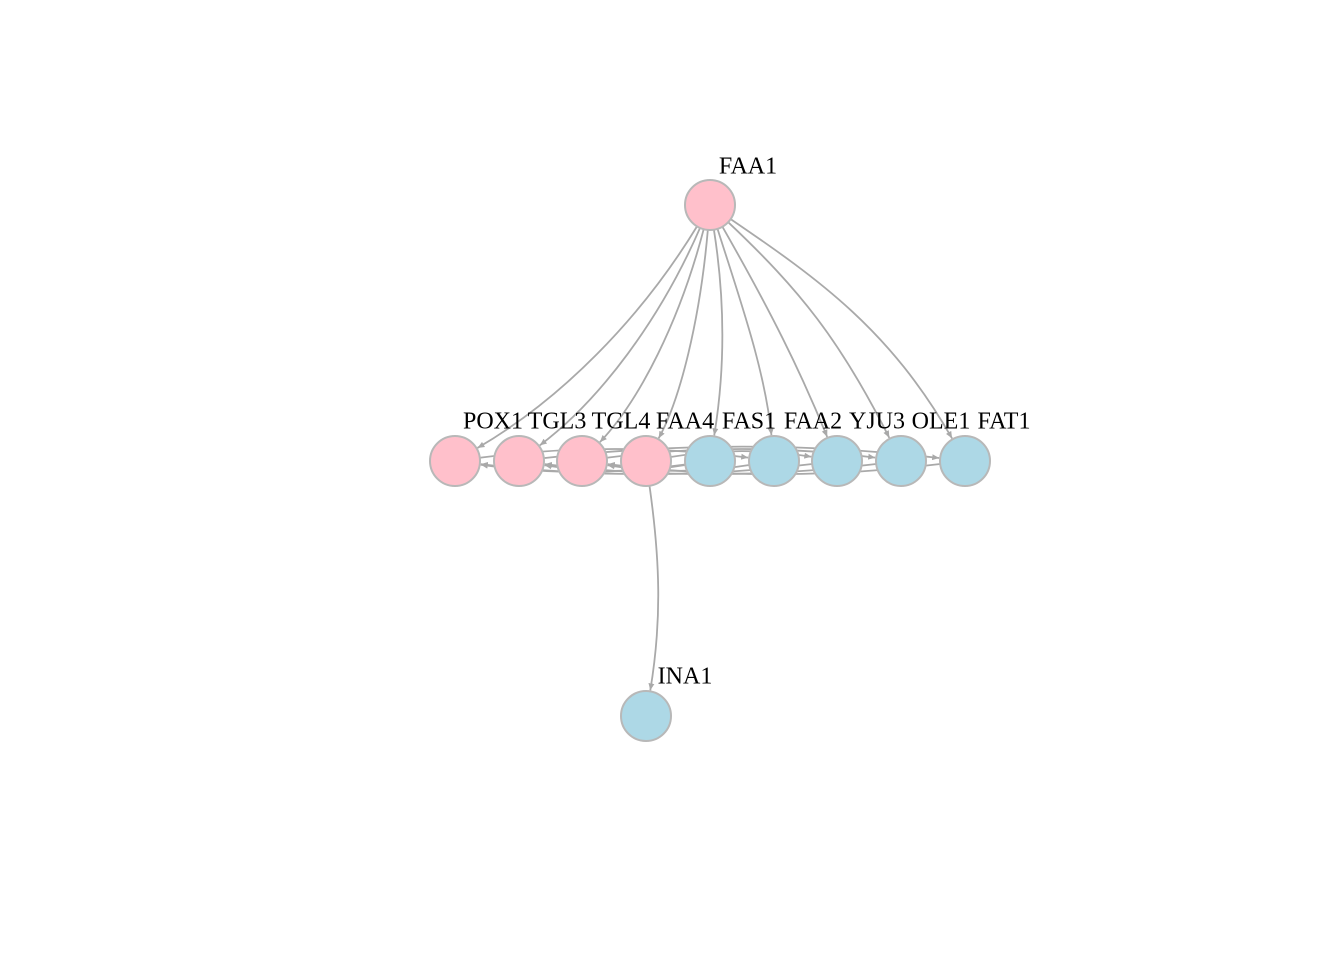  What do you see at coordinates (519, 461) in the screenshot?
I see `node-tgl3` at bounding box center [519, 461].